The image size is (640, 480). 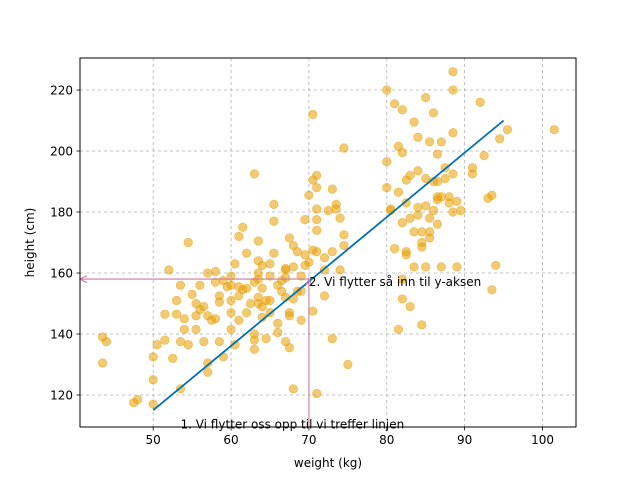 I want to click on x-axis-label: weight (kg), so click(x=328, y=463).